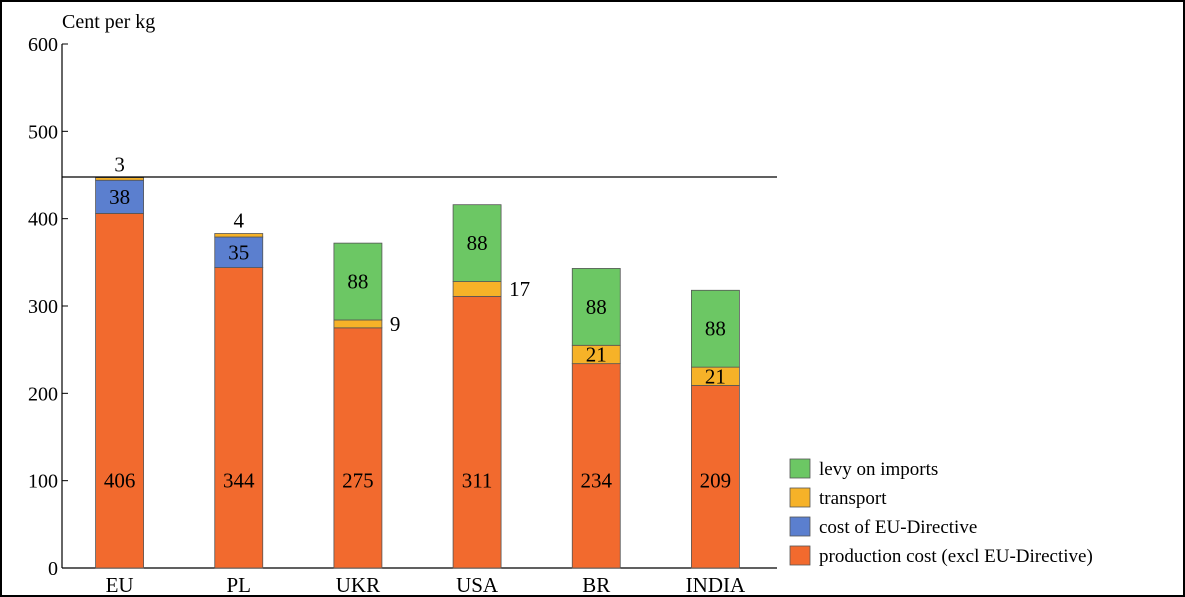 Image resolution: width=1185 pixels, height=597 pixels. What do you see at coordinates (239, 481) in the screenshot?
I see `bar-value-label: 344` at bounding box center [239, 481].